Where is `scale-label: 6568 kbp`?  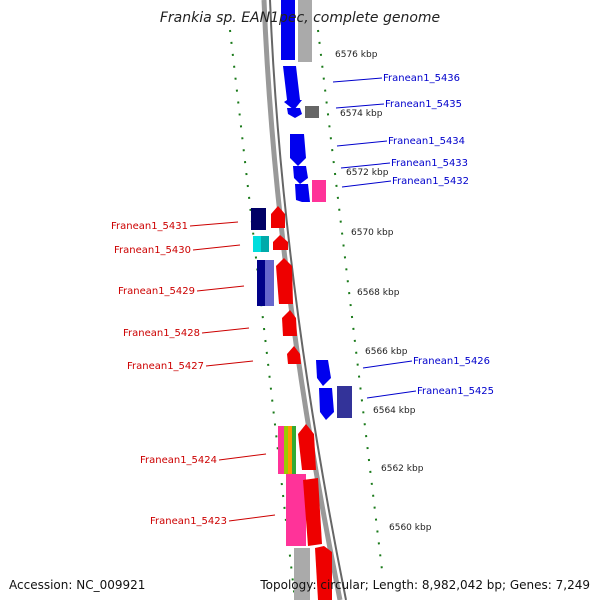 scale-label: 6568 kbp is located at coordinates (378, 293).